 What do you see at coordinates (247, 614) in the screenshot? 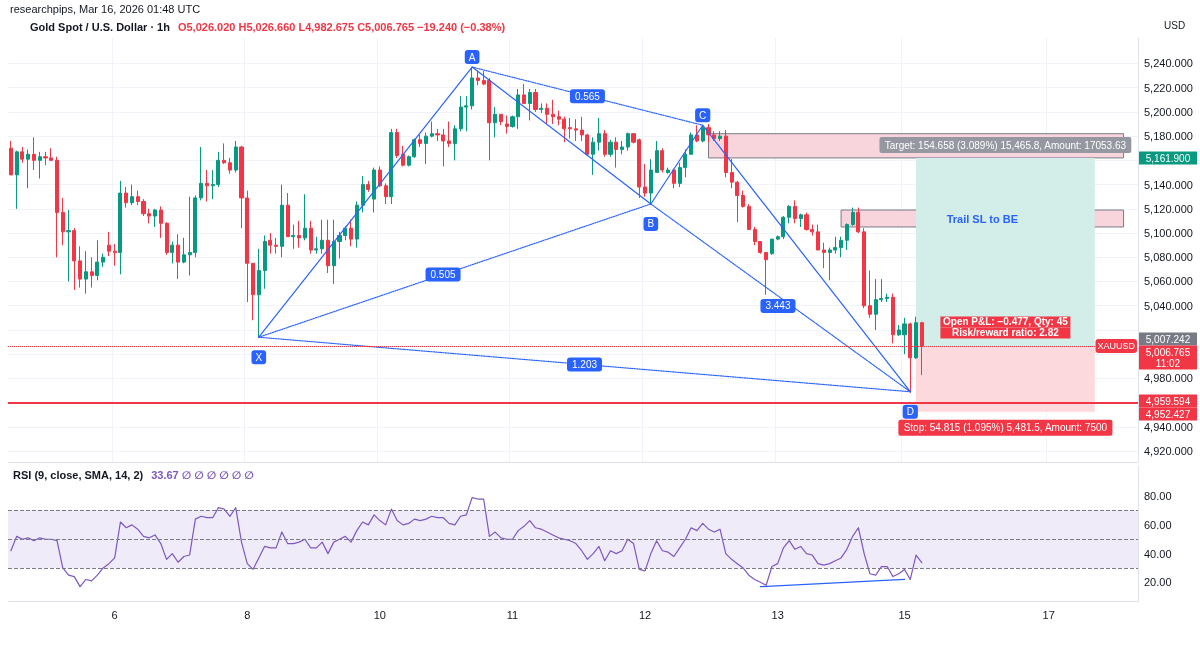
I see `x-tick-label: 8` at bounding box center [247, 614].